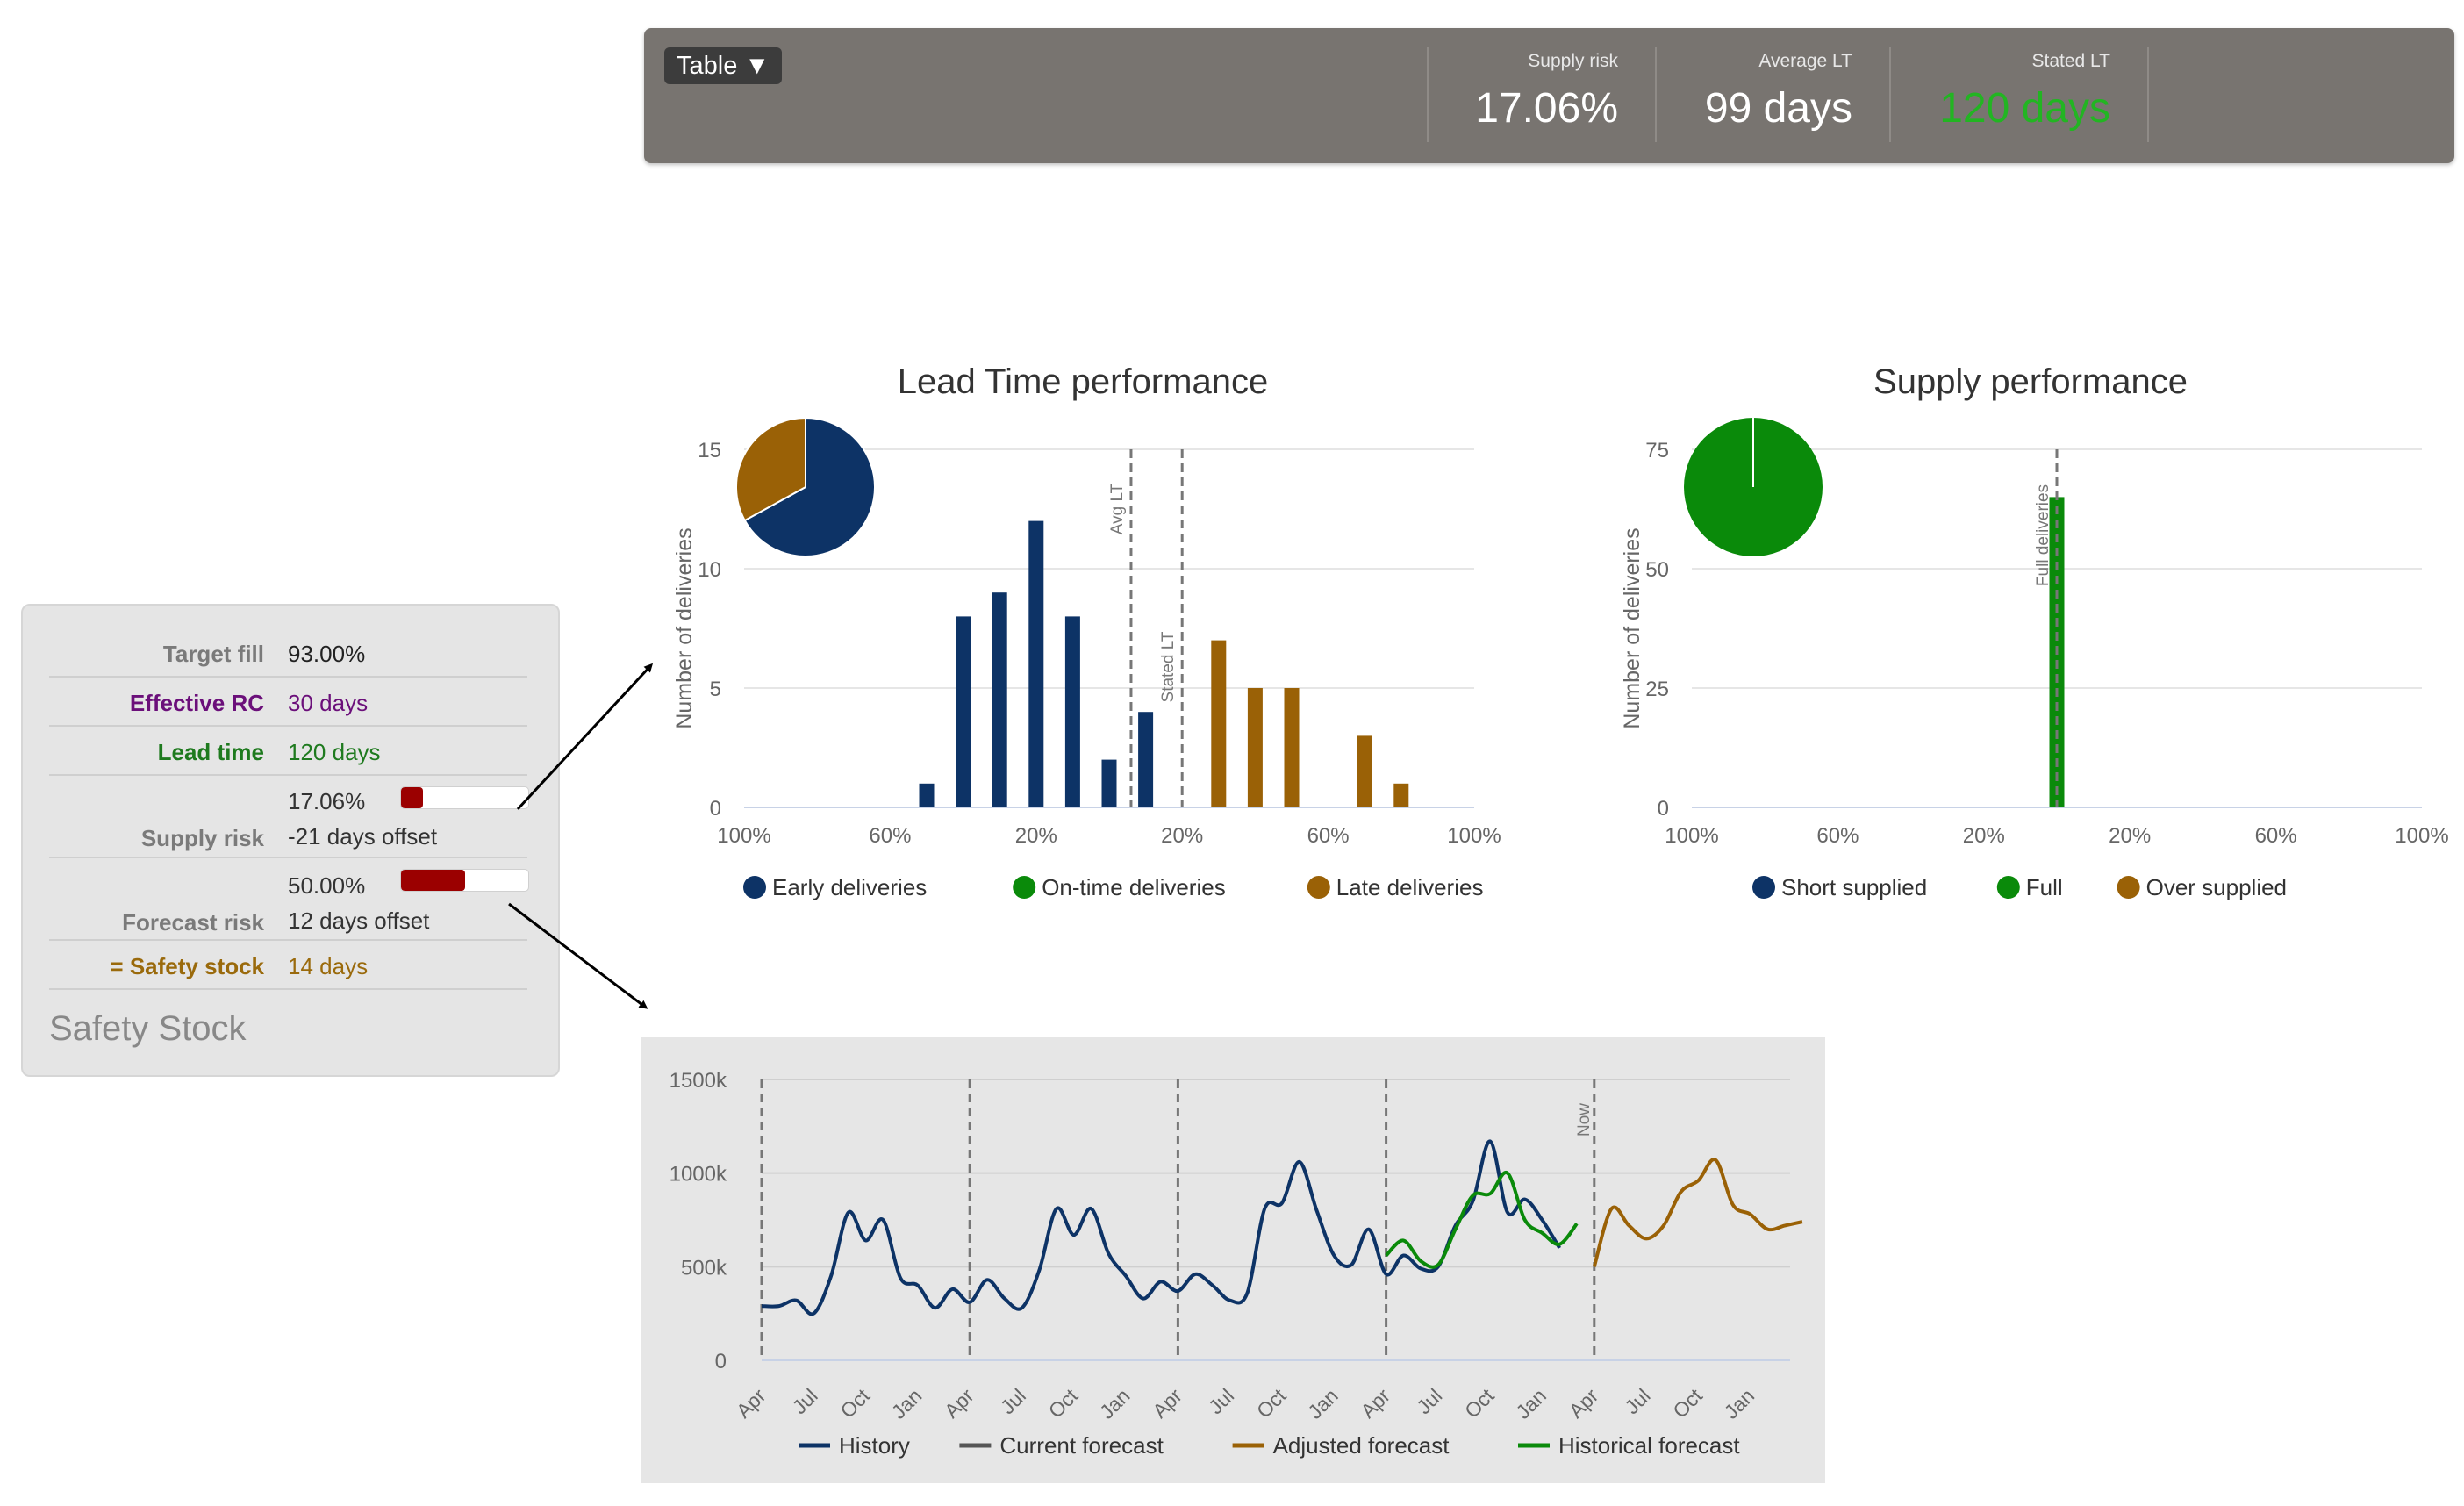 The width and height of the screenshot is (2464, 1506). I want to click on legend-label: Adjusted forecast, so click(1361, 1445).